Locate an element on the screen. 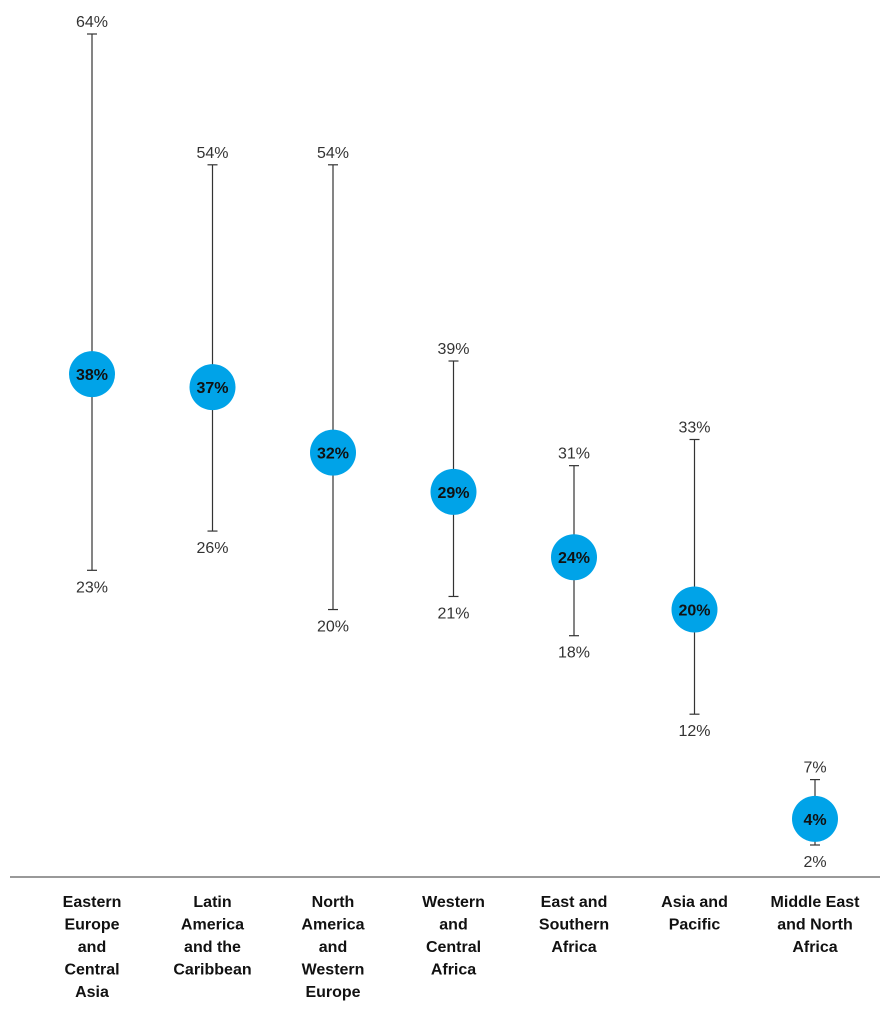 This screenshot has width=890, height=1025. range-group: 31% 18% 24% is located at coordinates (574, 554).